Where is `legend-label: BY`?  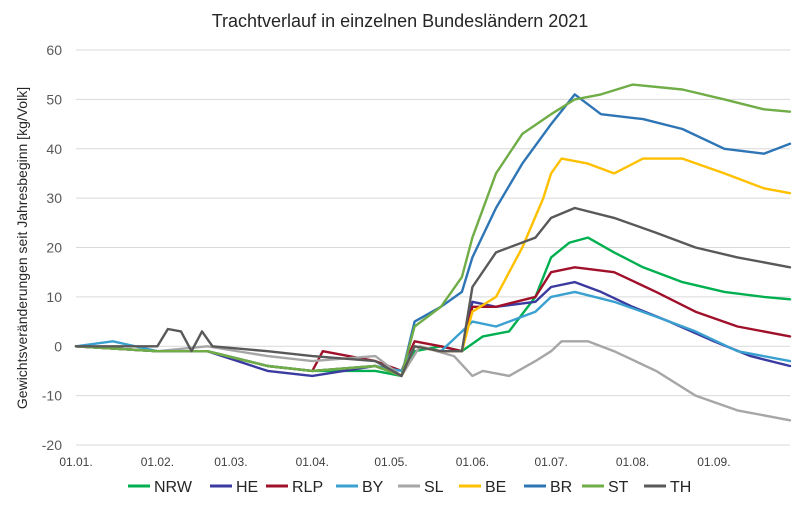
legend-label: BY is located at coordinates (373, 487).